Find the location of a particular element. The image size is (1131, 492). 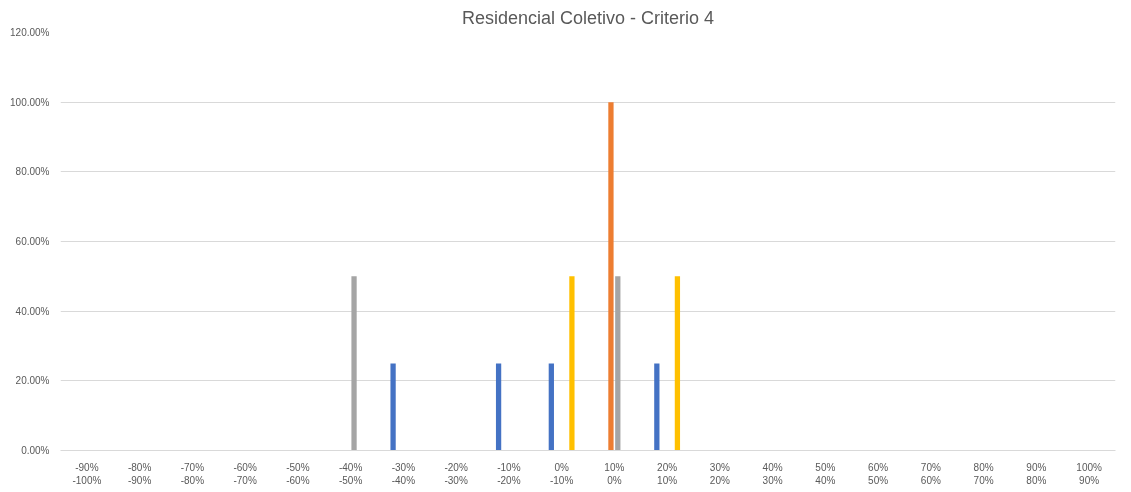

chart-title: Residencial Coletivo - Criterio 4 is located at coordinates (588, 17).